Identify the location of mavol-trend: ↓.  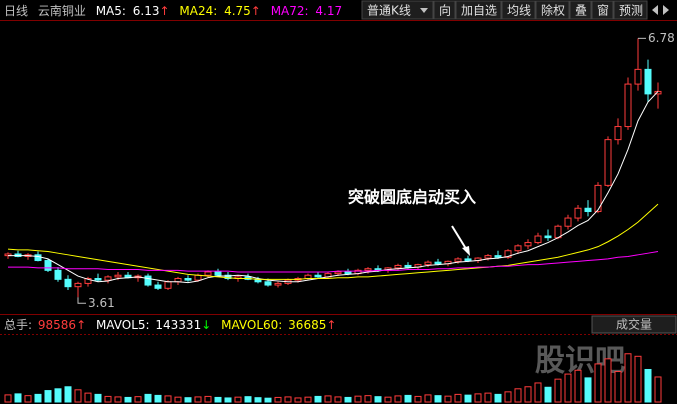
(206, 325).